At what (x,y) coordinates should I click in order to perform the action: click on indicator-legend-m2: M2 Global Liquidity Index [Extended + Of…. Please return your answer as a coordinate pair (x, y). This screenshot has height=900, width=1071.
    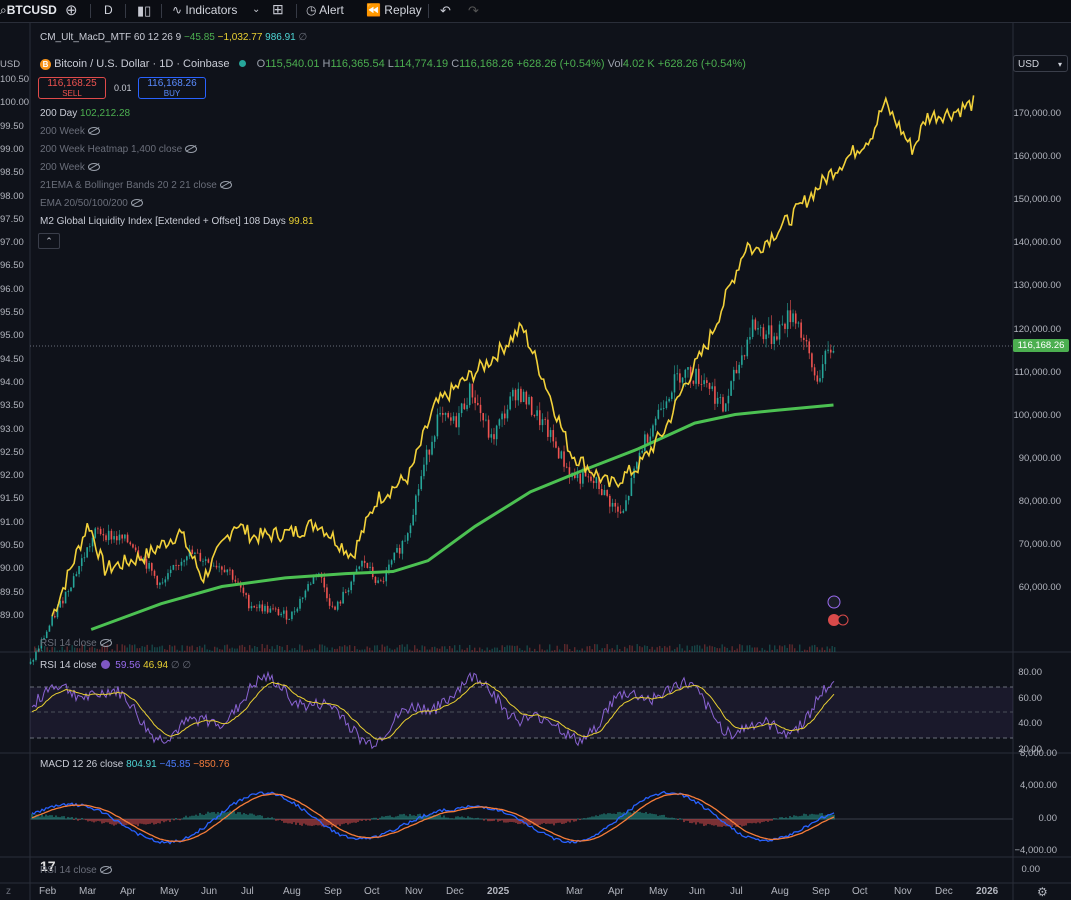
    Looking at the image, I should click on (177, 221).